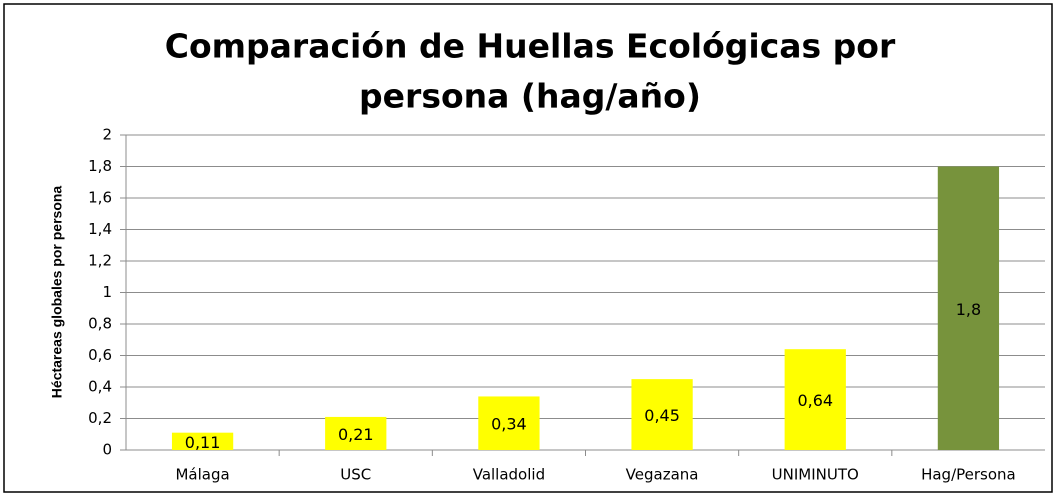 This screenshot has height=497, width=1057. Describe the element at coordinates (107, 450) in the screenshot. I see `y-tick-label: 0` at that location.